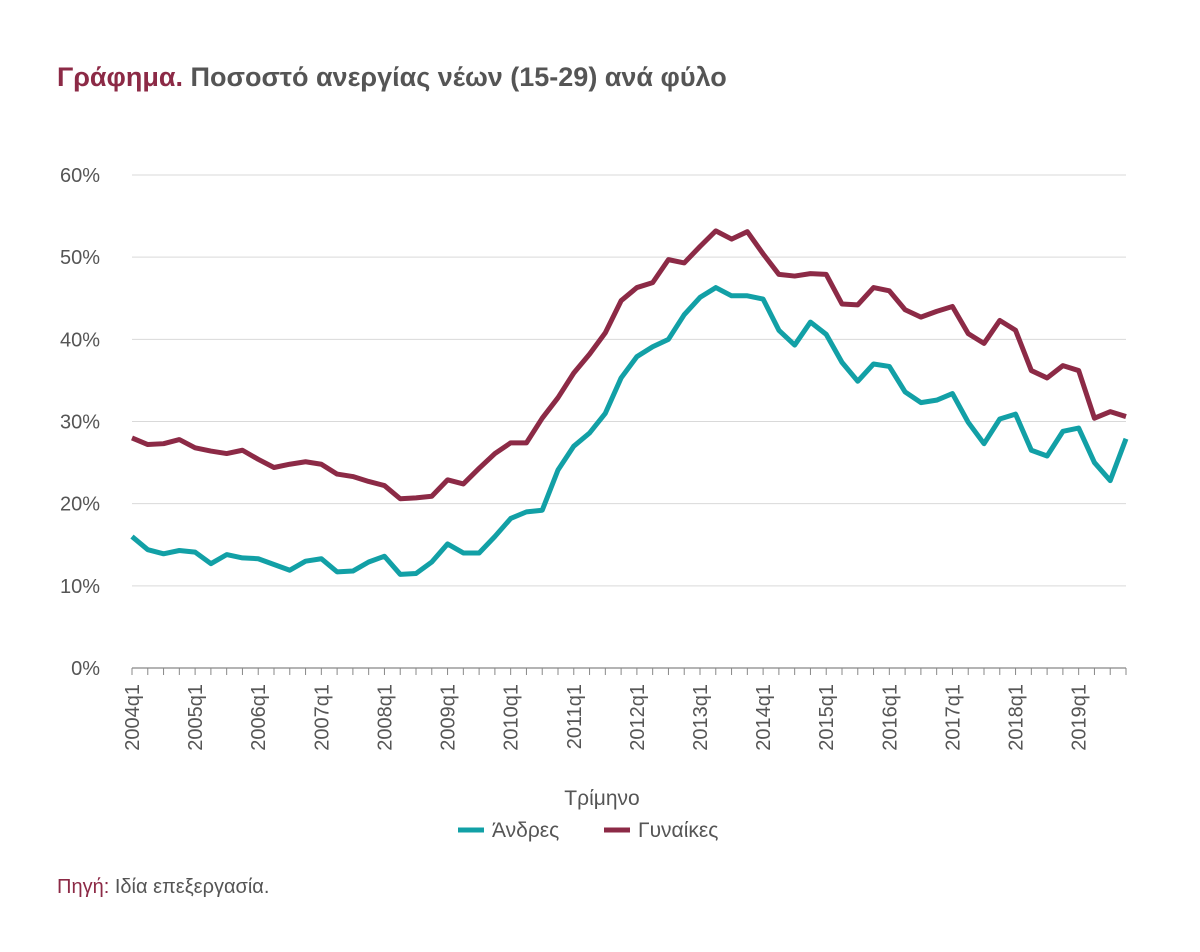  Describe the element at coordinates (678, 830) in the screenshot. I see `legend-label-2: Γυναίκες` at that location.